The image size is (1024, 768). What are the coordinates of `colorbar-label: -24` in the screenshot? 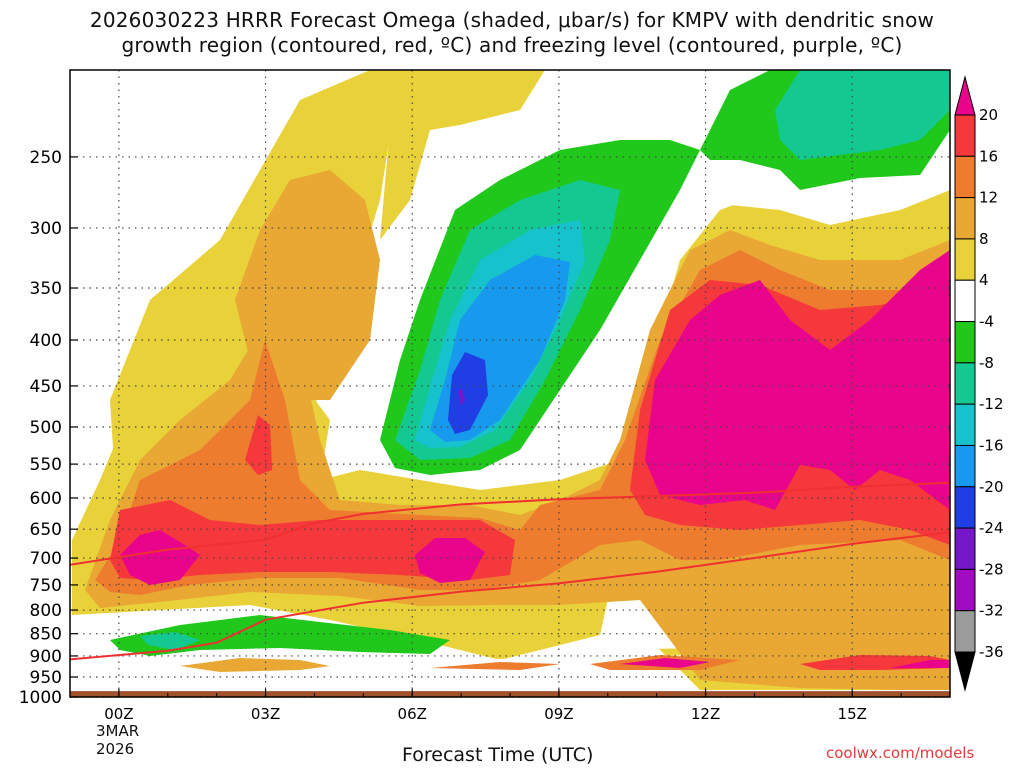 It's located at (991, 528).